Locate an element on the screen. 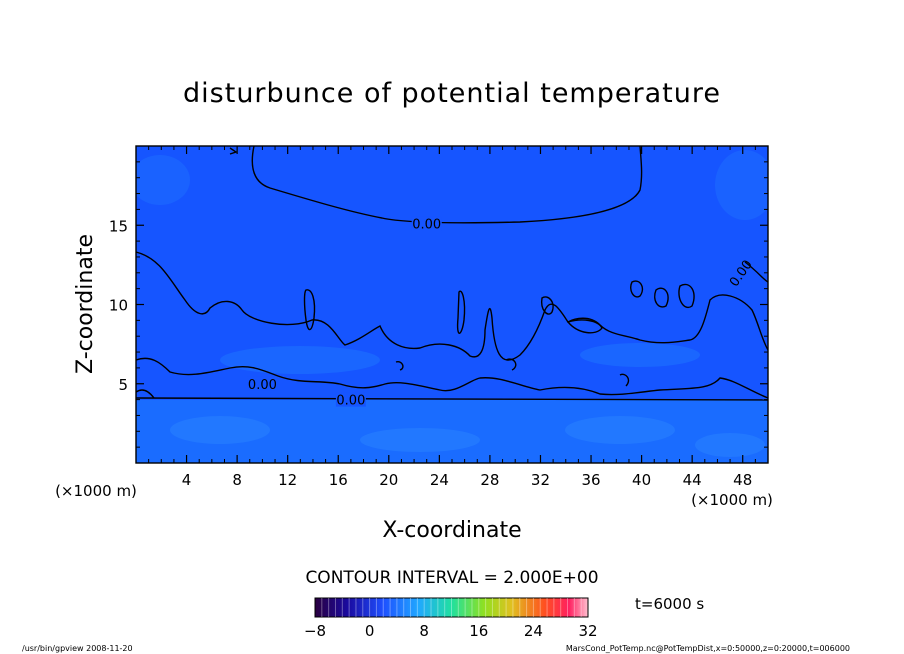 The height and width of the screenshot is (654, 904). x-tick-label: 32 is located at coordinates (540, 480).